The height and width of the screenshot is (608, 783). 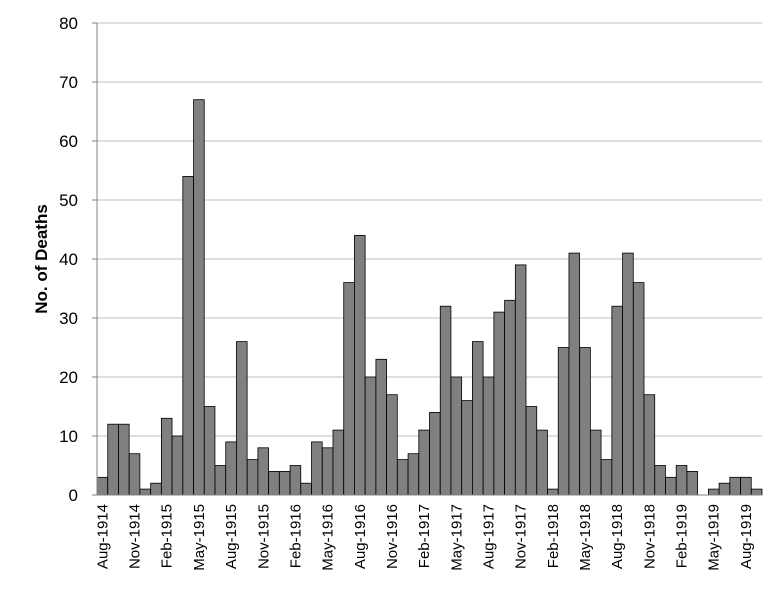 I want to click on x-tick-label: Nov-1918, so click(x=649, y=536).